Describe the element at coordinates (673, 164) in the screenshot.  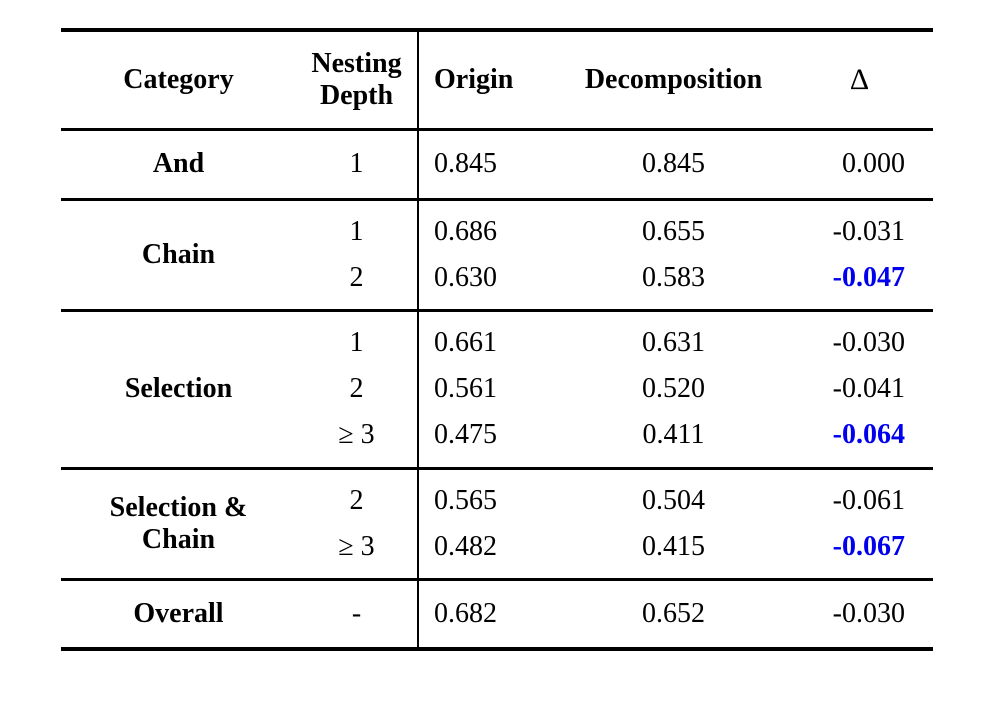
I see `decomposition-cell: 0.845` at that location.